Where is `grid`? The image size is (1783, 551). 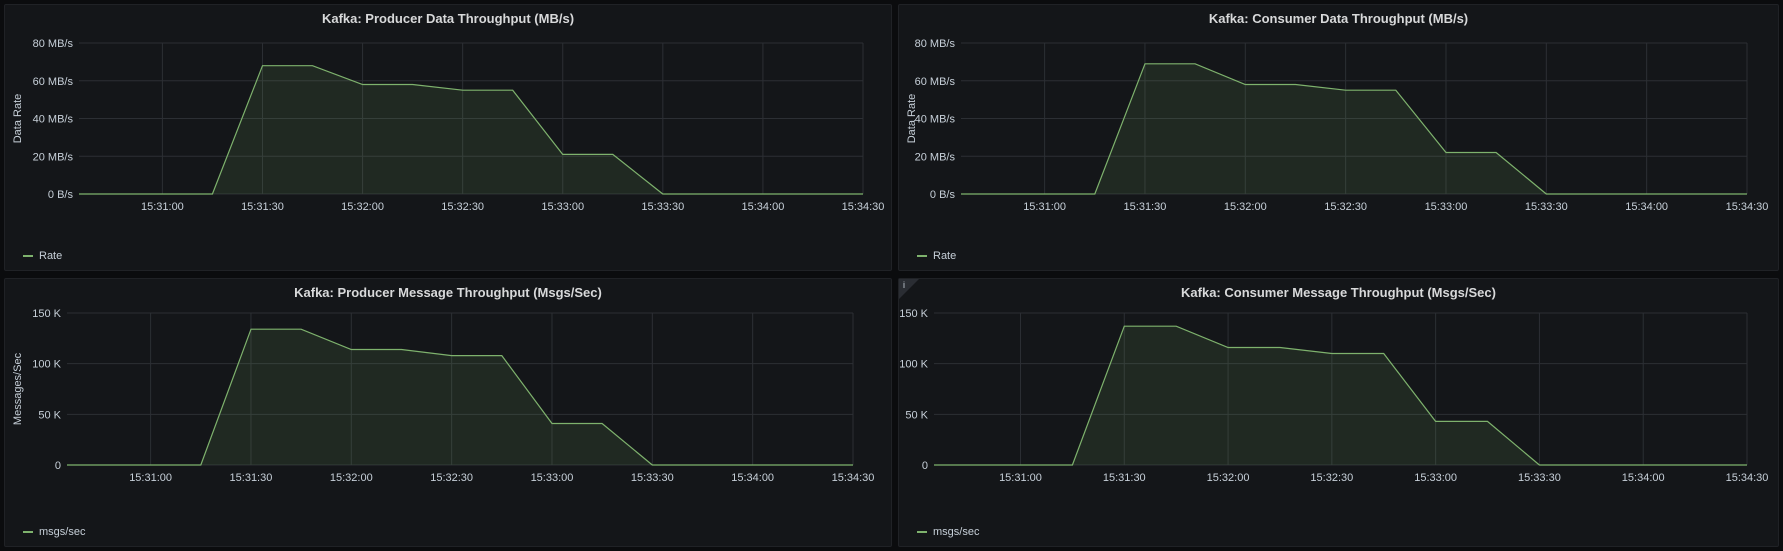 grid is located at coordinates (471, 118).